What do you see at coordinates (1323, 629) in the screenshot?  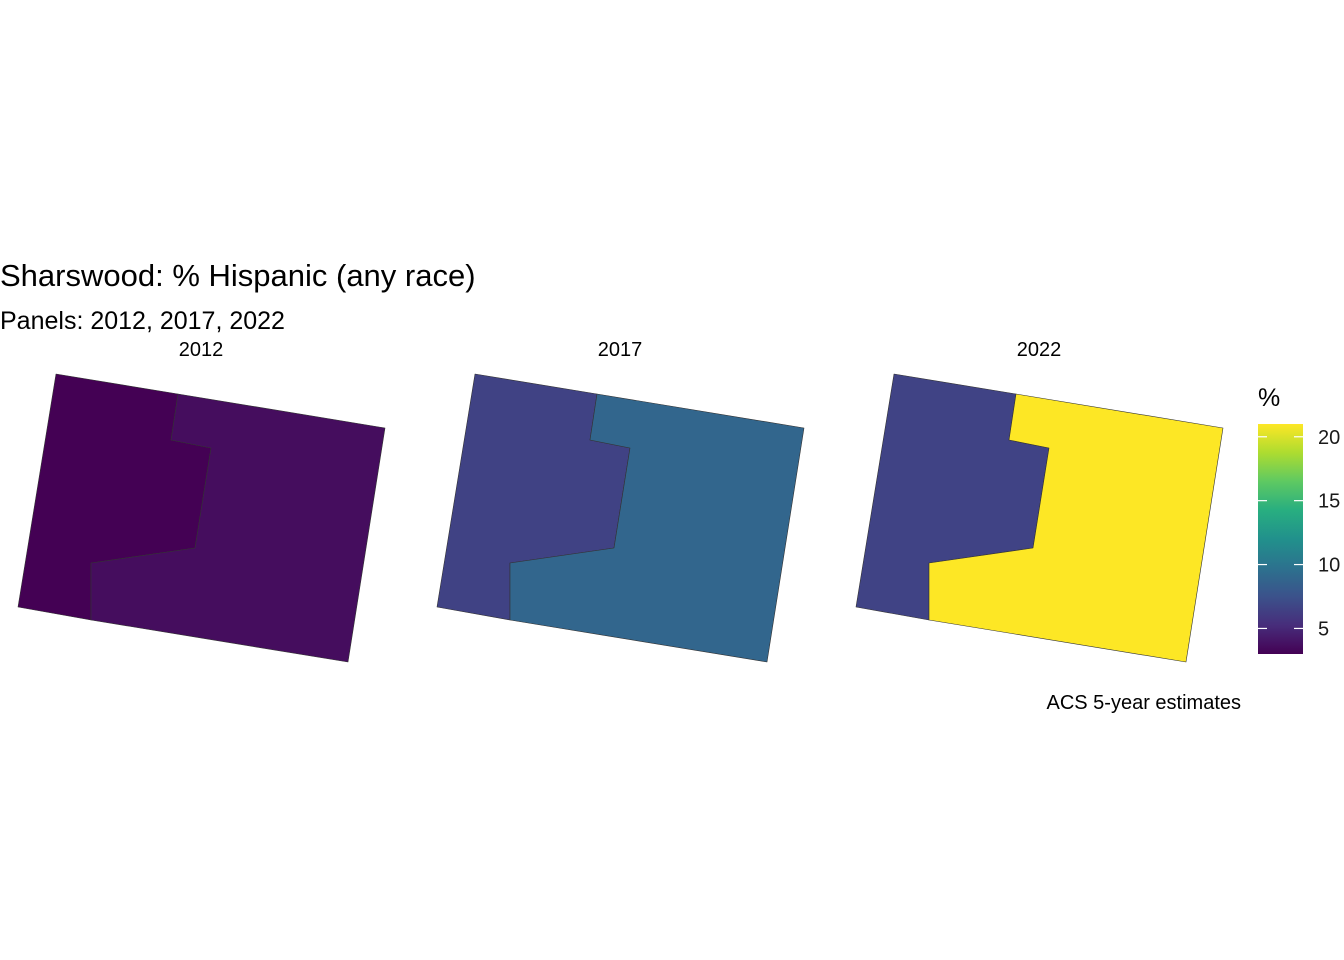 I see `legend-tick-label: 5` at bounding box center [1323, 629].